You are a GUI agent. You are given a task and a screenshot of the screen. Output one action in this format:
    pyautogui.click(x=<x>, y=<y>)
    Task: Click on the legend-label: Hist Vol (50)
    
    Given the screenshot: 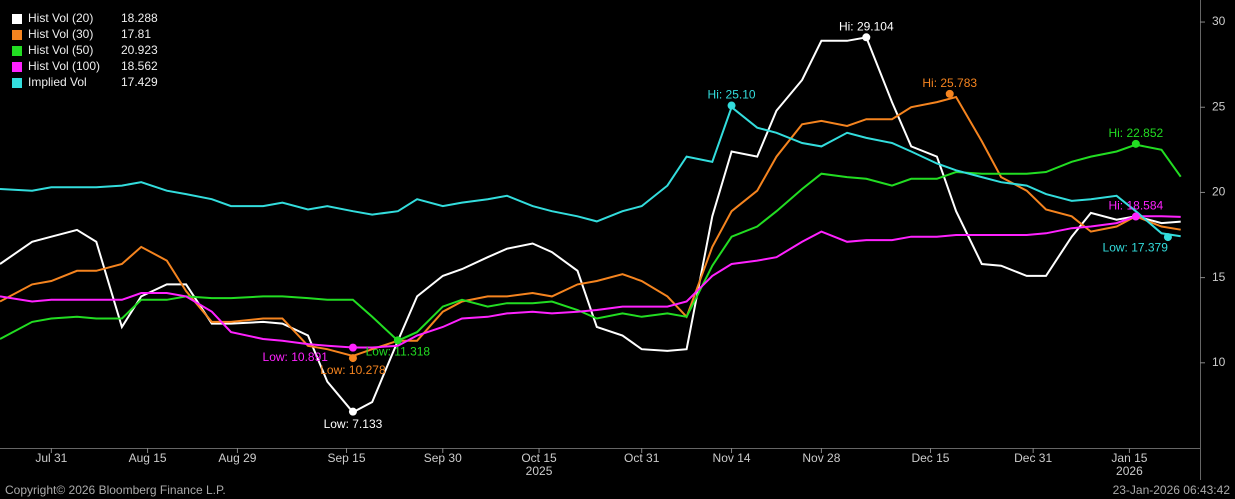 What is the action you would take?
    pyautogui.click(x=60, y=50)
    